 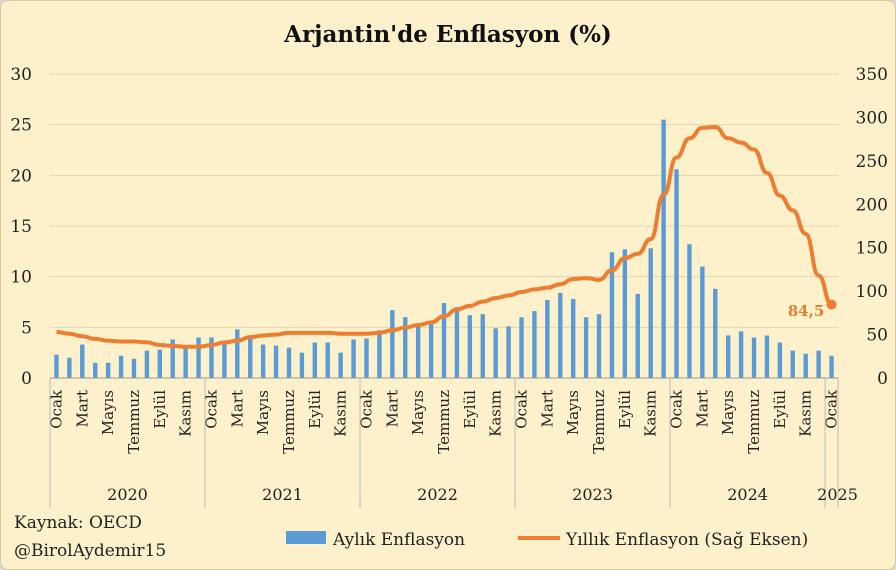 What do you see at coordinates (877, 336) in the screenshot?
I see `right-tick-label: 50` at bounding box center [877, 336].